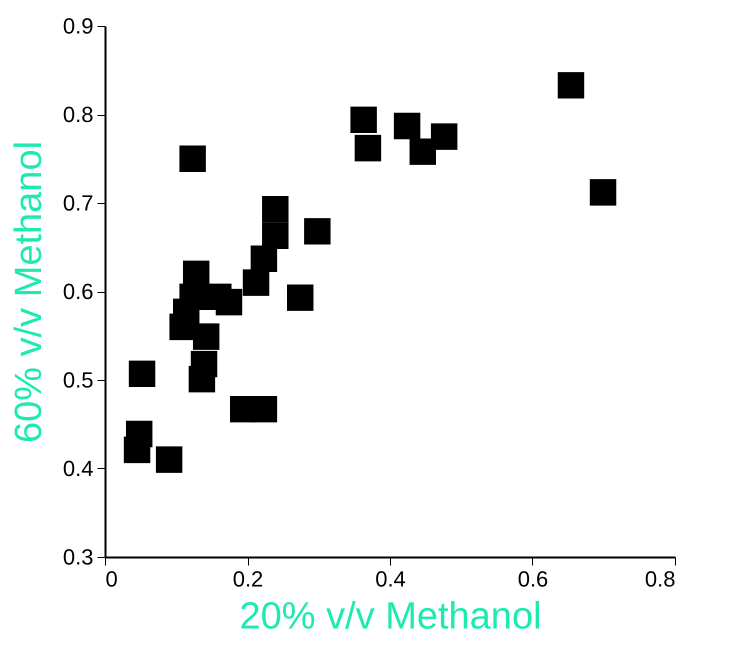 The width and height of the screenshot is (731, 672). What do you see at coordinates (112, 579) in the screenshot?
I see `x-tick-label: 0` at bounding box center [112, 579].